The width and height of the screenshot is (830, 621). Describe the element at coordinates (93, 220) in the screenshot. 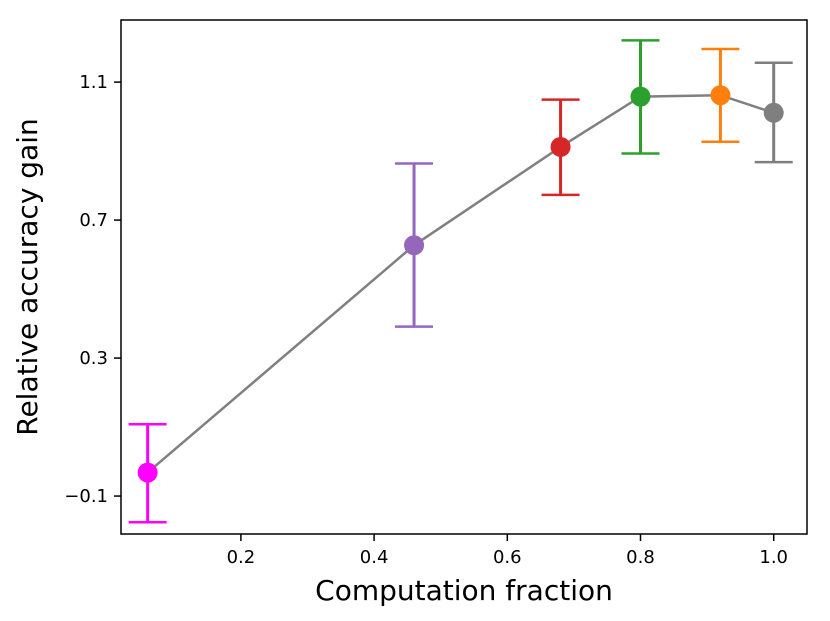

I see `y-tick-label: 0.7` at that location.